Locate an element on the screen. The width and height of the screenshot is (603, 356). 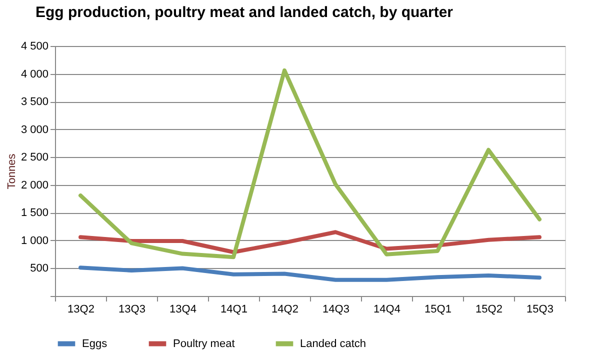
x-tick-label: 14Q2 is located at coordinates (285, 310).